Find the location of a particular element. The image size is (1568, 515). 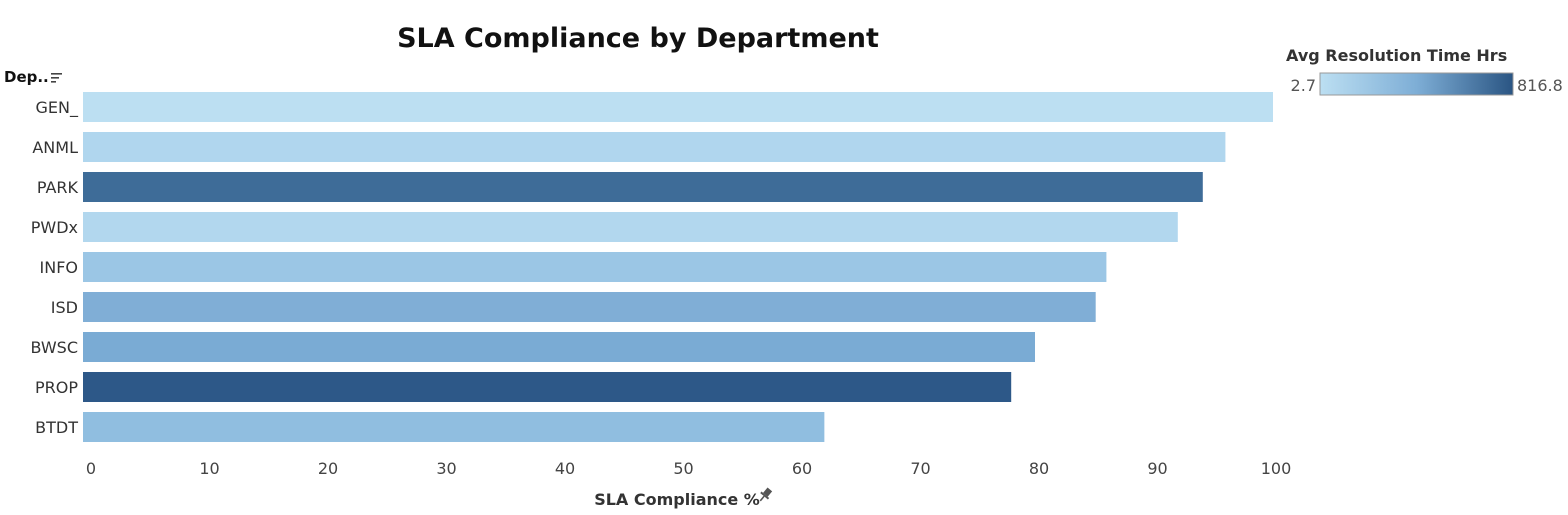

category-label: PARK is located at coordinates (58, 187).